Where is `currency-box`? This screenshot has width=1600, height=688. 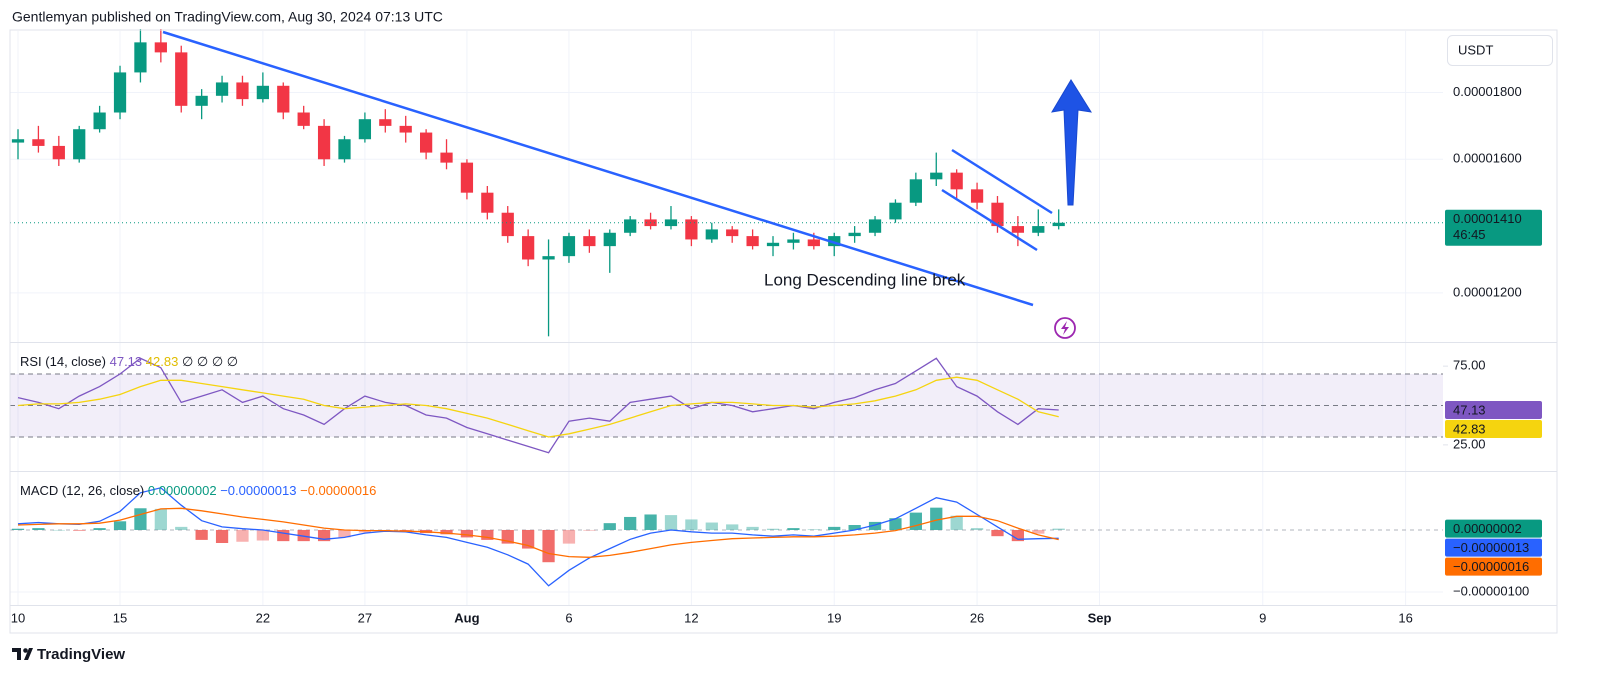 currency-box is located at coordinates (1500, 50).